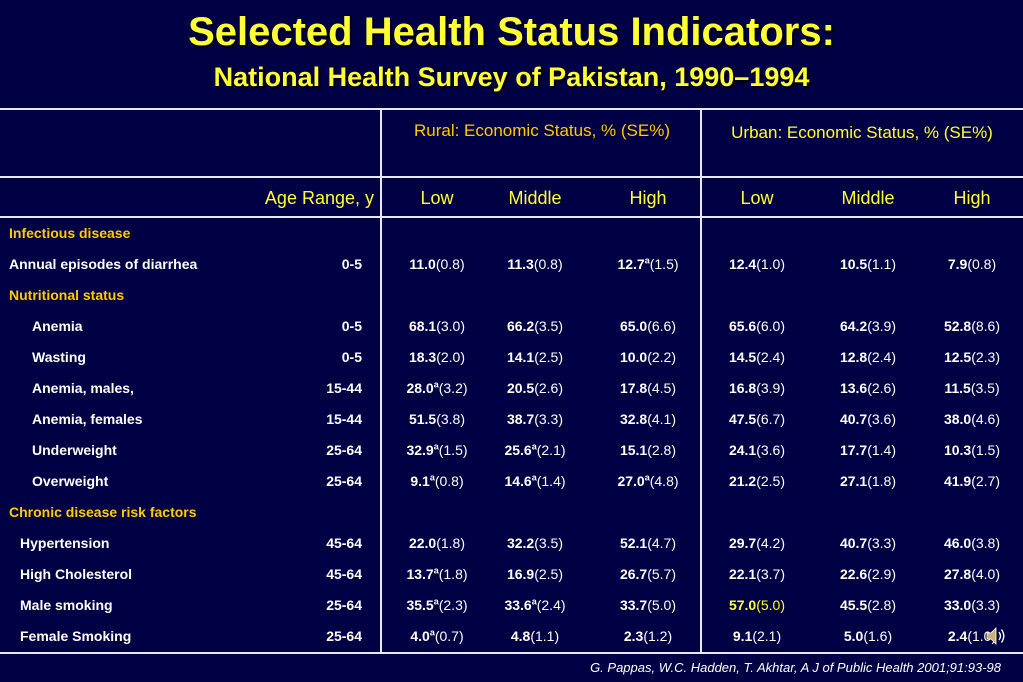 The image size is (1023, 682). What do you see at coordinates (882, 481) in the screenshot?
I see `standard-error: (1.8)` at bounding box center [882, 481].